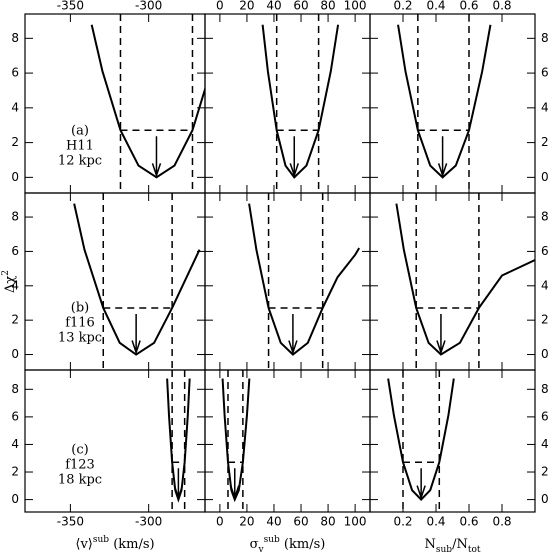 The image size is (560, 558). I want to click on panel: 0.2 0.4 0.6 0.8 0 2 4 6 8 Nsub/Ntot, so click(459, 462).